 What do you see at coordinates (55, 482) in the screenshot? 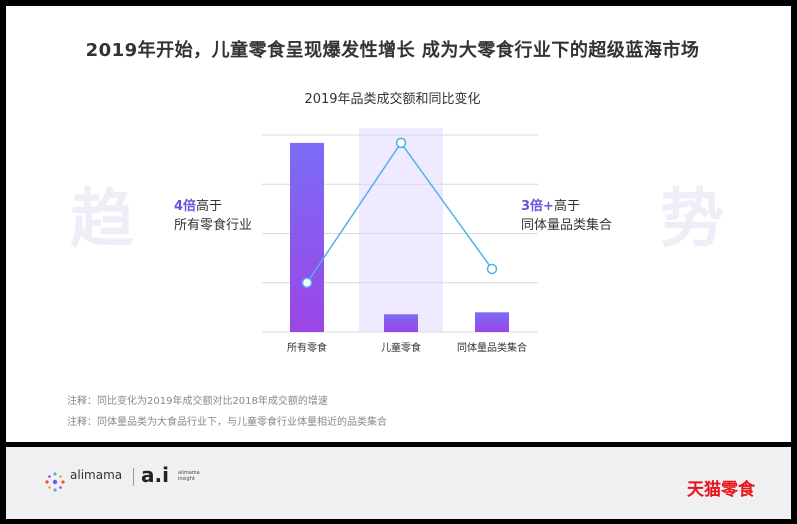
I see `alimama-logo-icon` at bounding box center [55, 482].